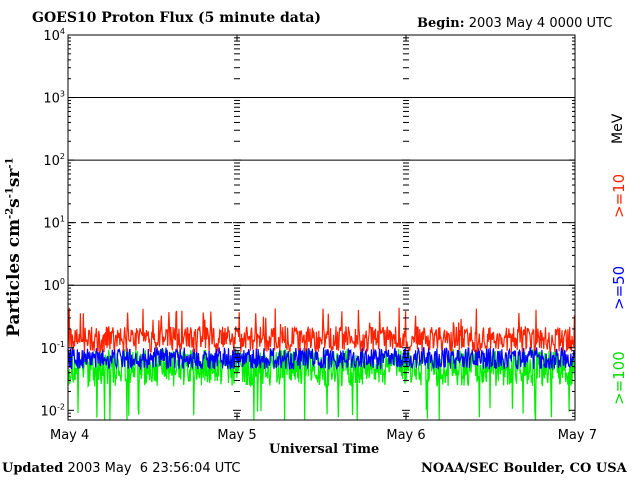  What do you see at coordinates (154, 468) in the screenshot?
I see `footer-updated-value: 2003 May 6 23:56:04 UTC` at bounding box center [154, 468].